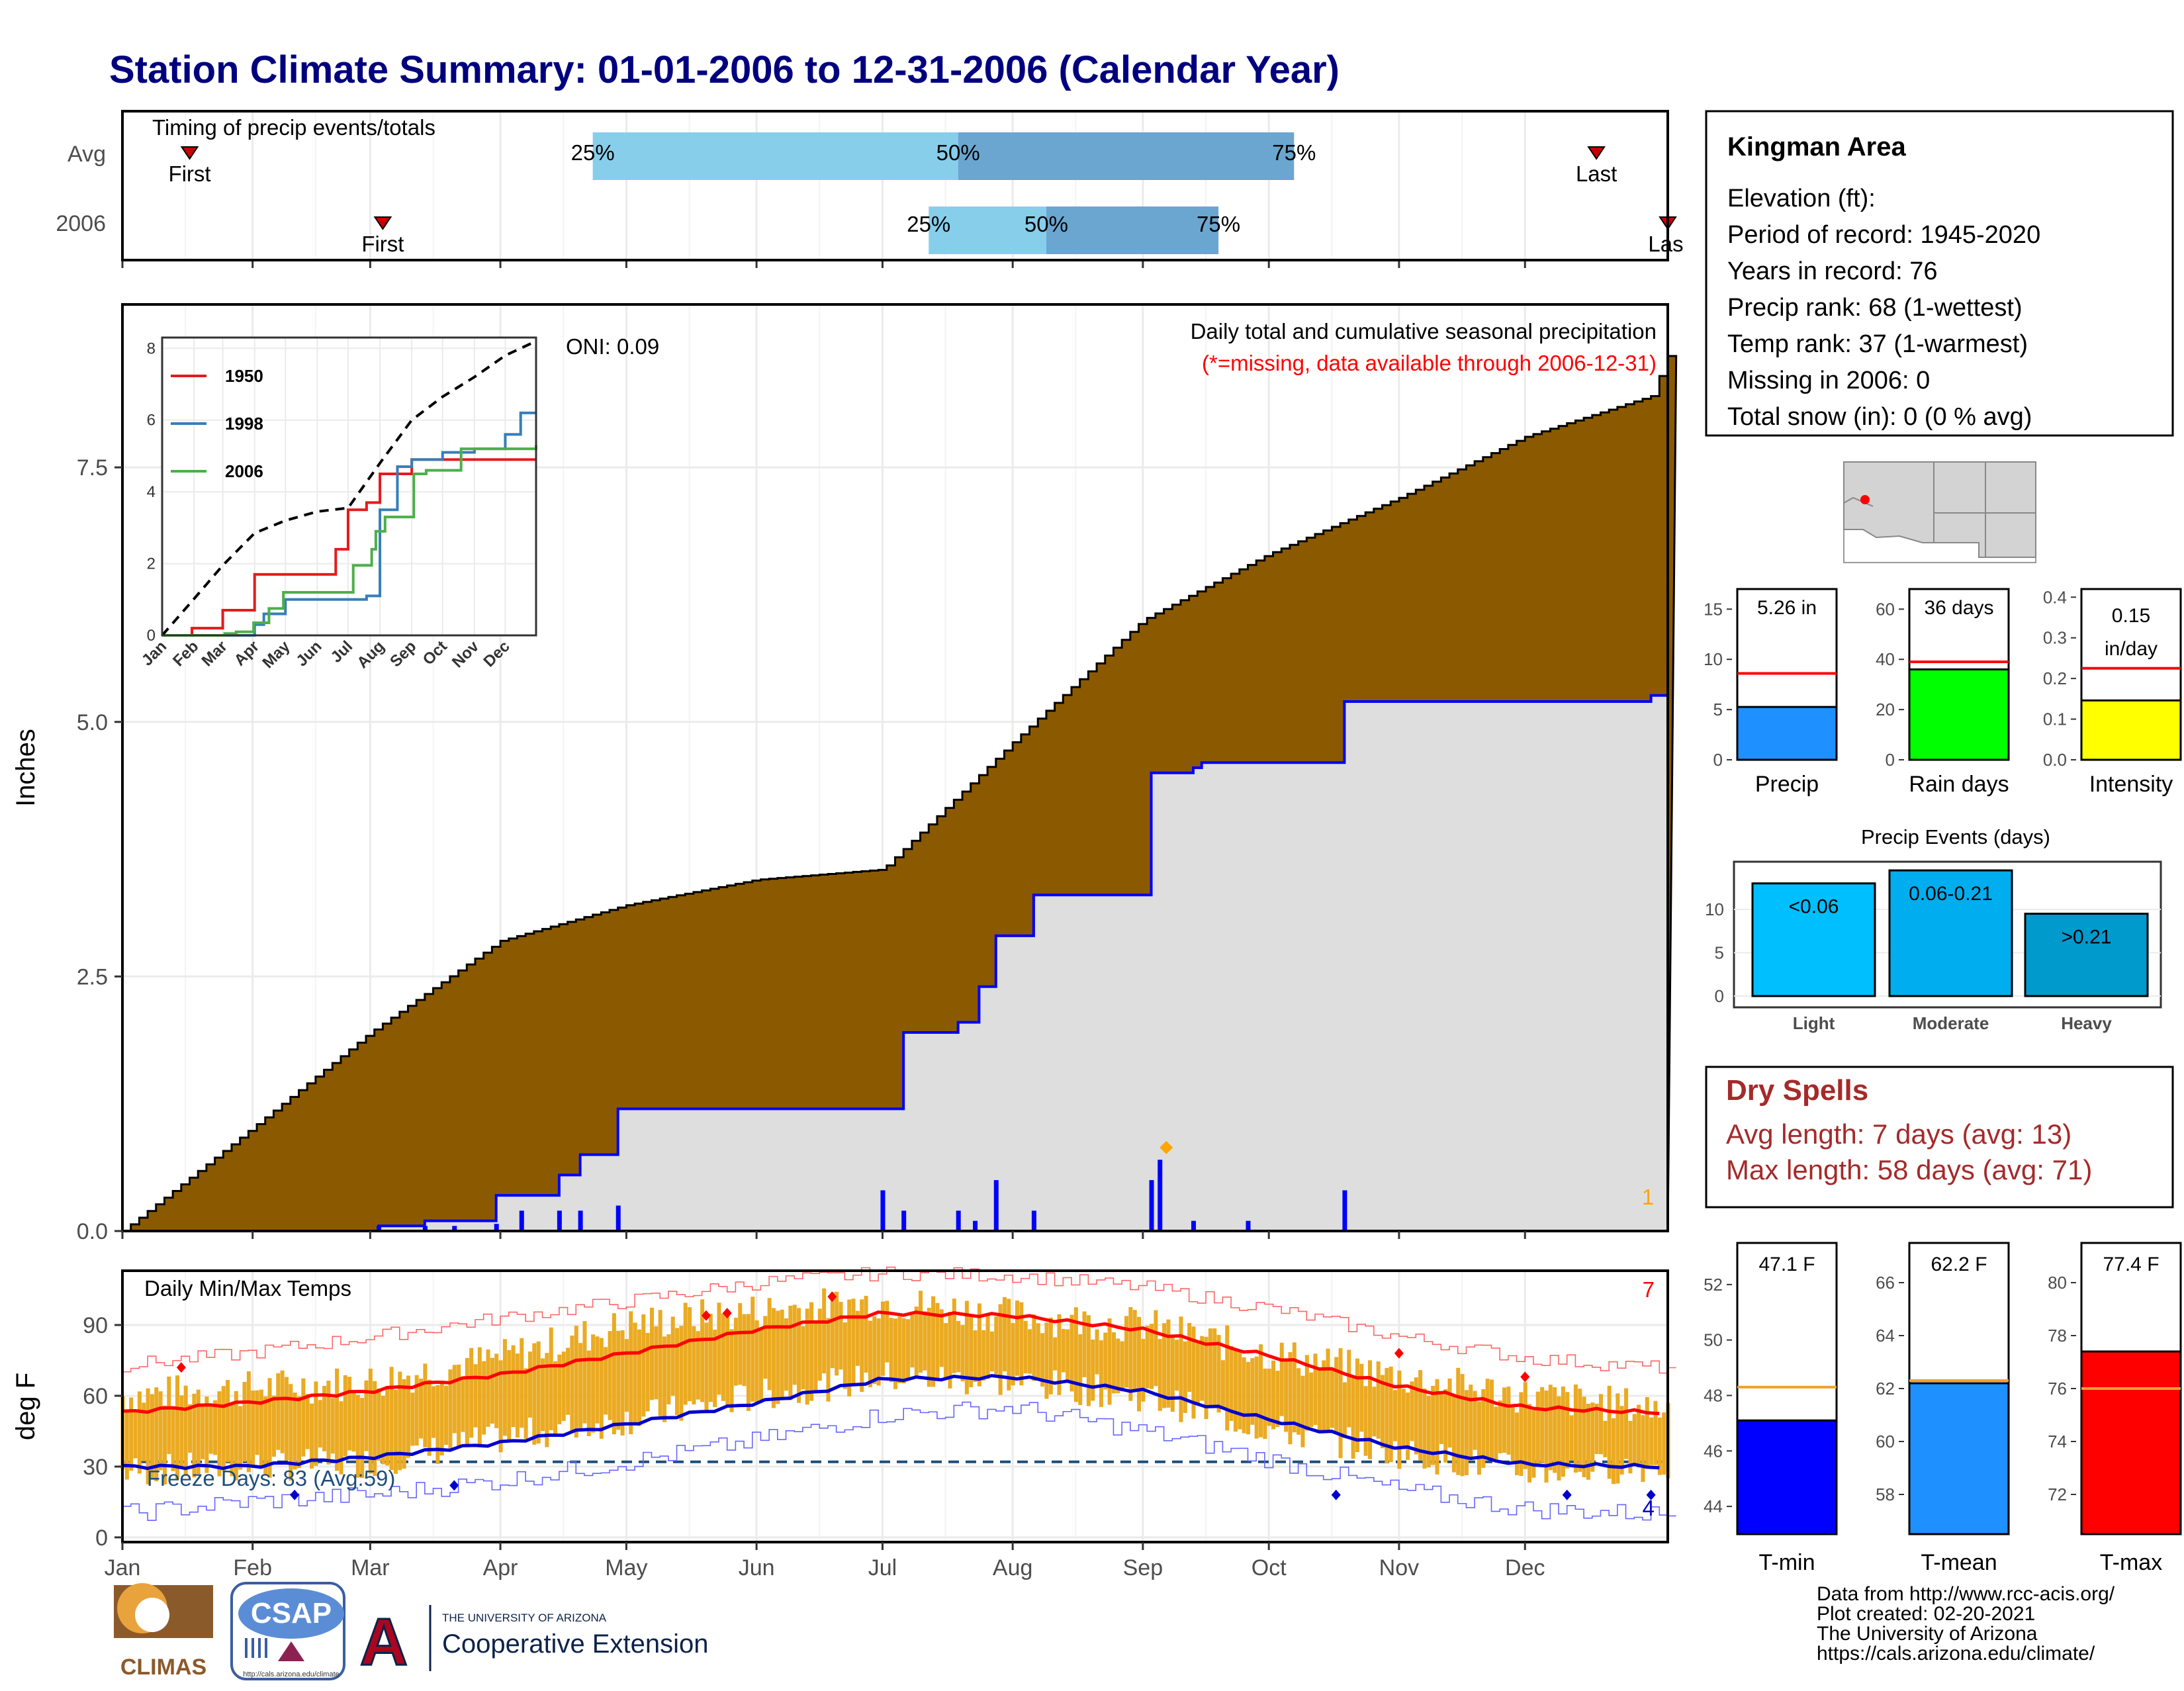 The image size is (2184, 1691). I want to click on mini-precip-label: Intensity, so click(2131, 785).